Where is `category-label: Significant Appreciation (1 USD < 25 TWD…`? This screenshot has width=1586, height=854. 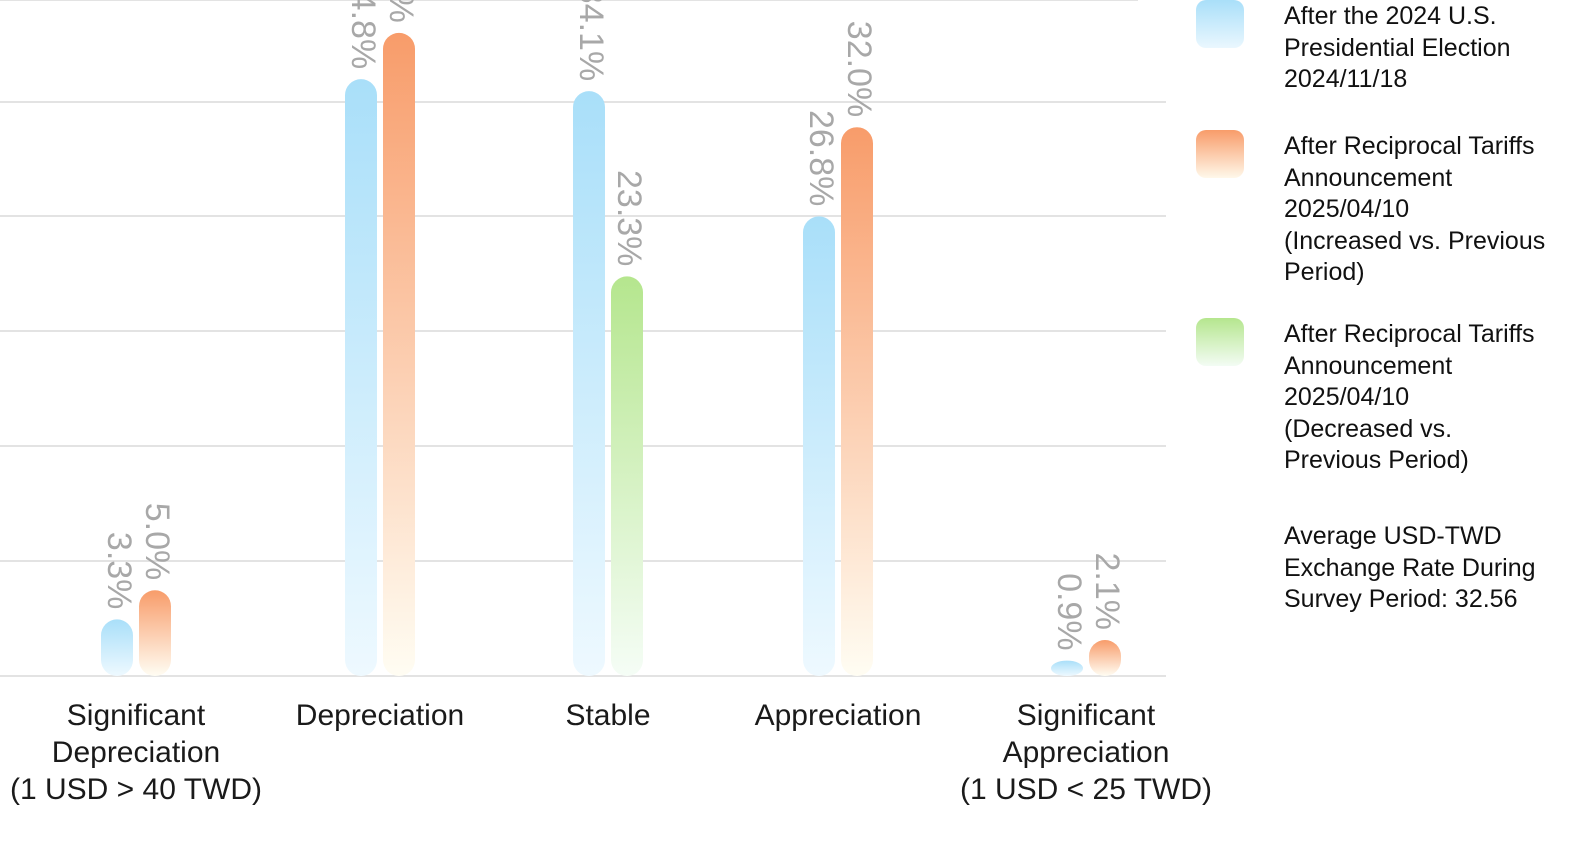 category-label: Significant Appreciation (1 USD < 25 TWD… is located at coordinates (1086, 752).